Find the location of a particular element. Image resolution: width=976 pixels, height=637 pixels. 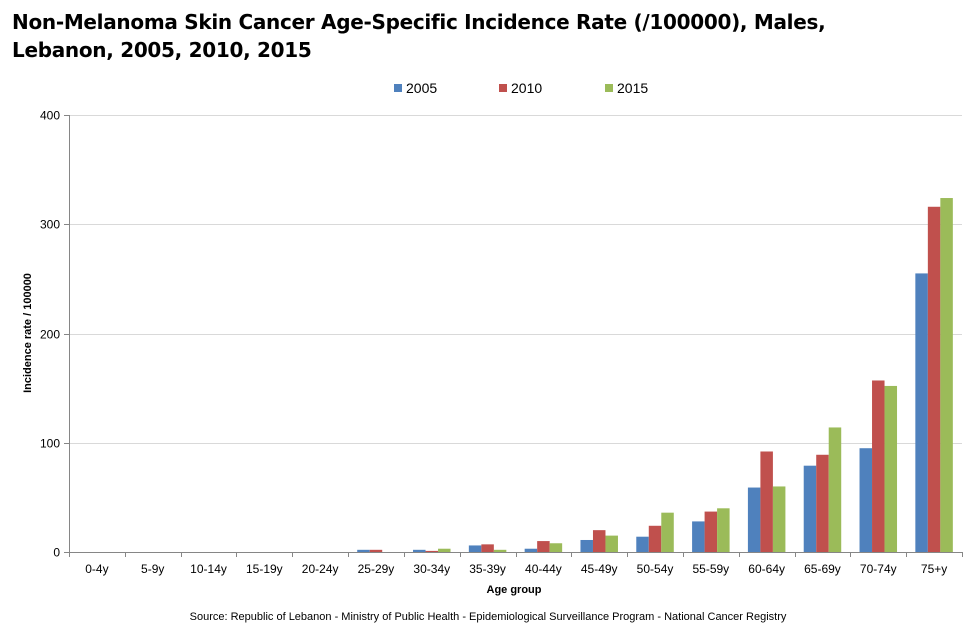

x-tick-label: 20-24y is located at coordinates (320, 569).